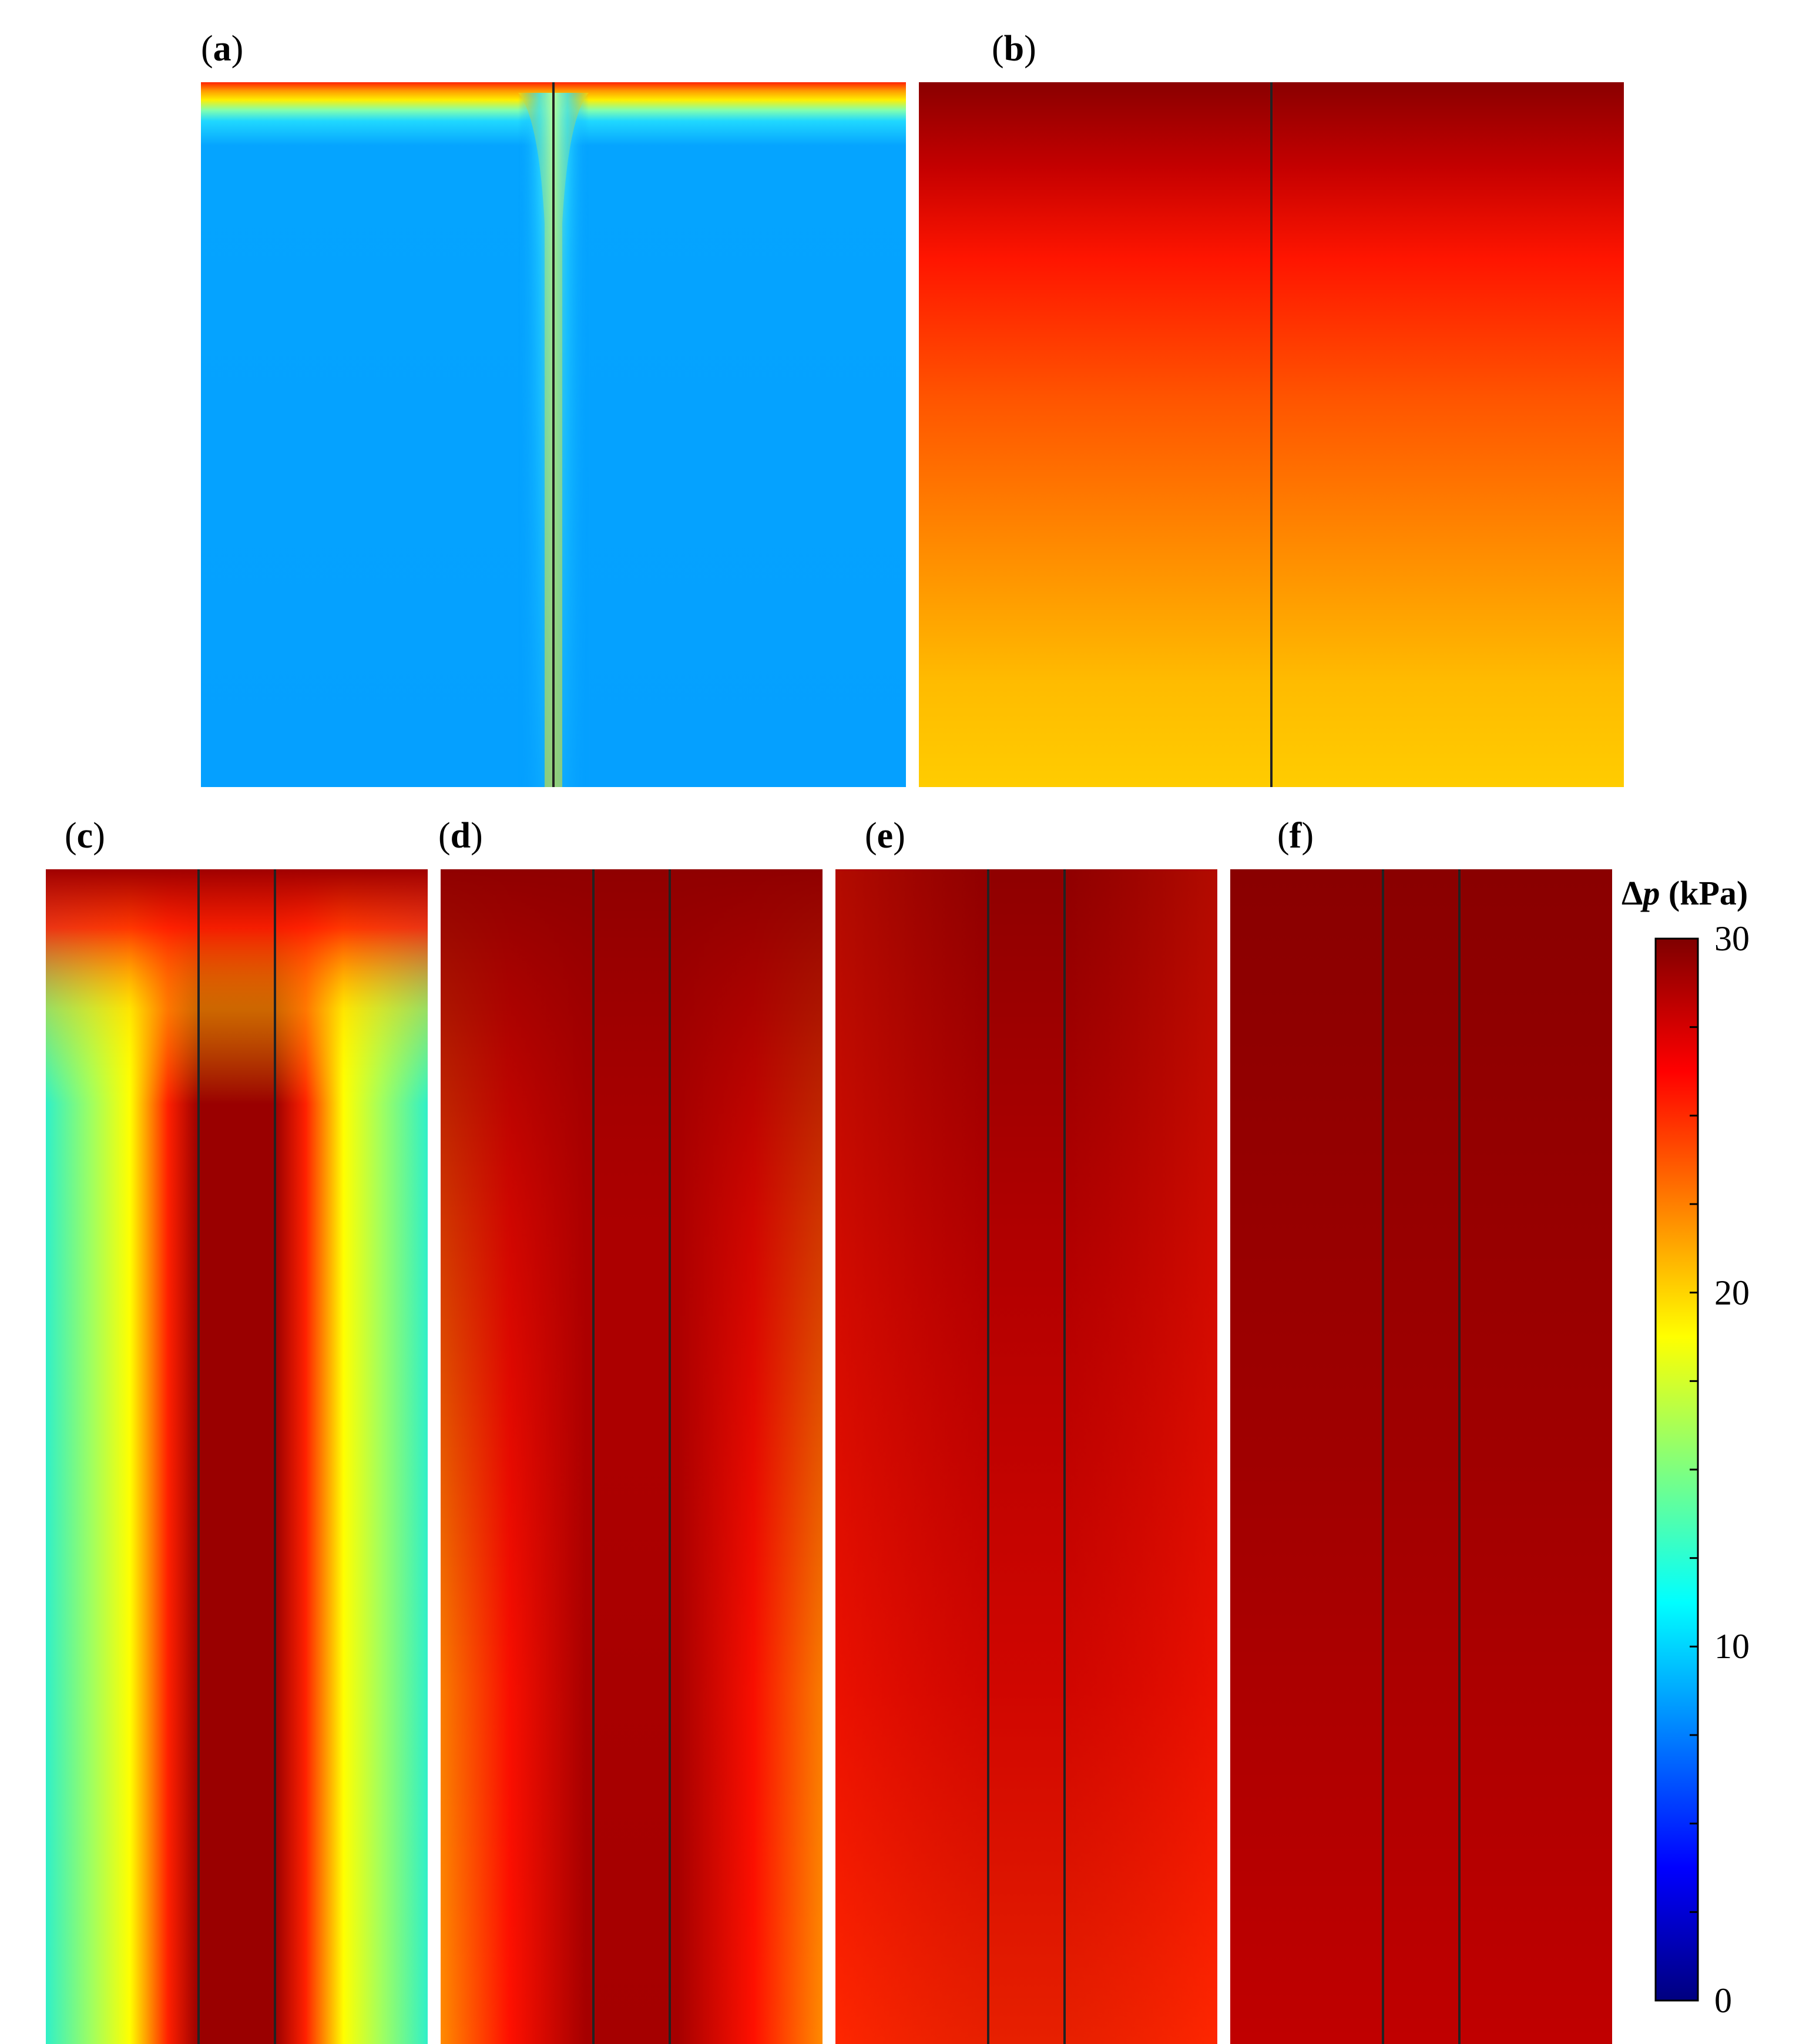  I want to click on panel-d-label: (d), so click(461, 836).